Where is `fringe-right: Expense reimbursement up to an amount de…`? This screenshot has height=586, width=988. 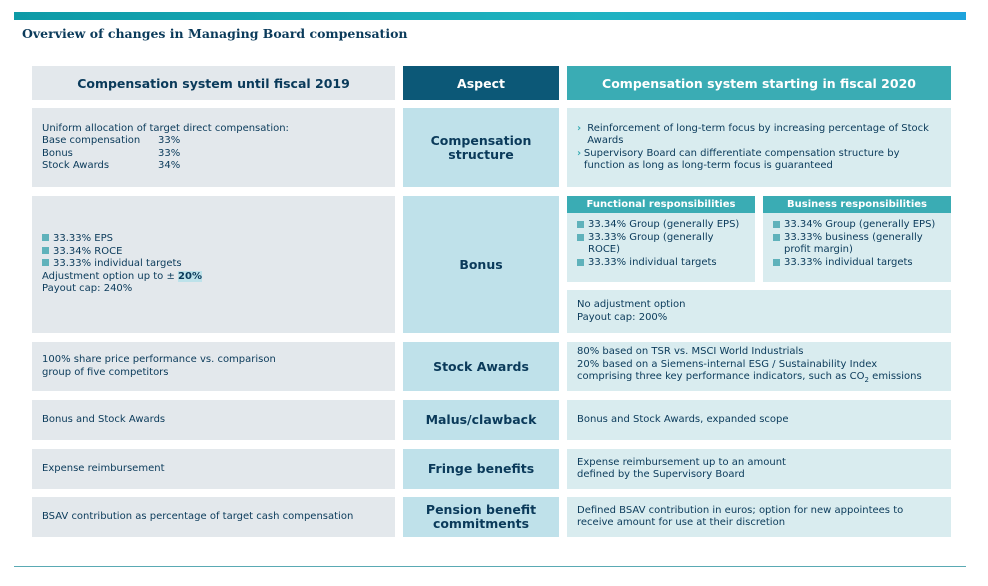 fringe-right: Expense reimbursement up to an amount de… is located at coordinates (759, 469).